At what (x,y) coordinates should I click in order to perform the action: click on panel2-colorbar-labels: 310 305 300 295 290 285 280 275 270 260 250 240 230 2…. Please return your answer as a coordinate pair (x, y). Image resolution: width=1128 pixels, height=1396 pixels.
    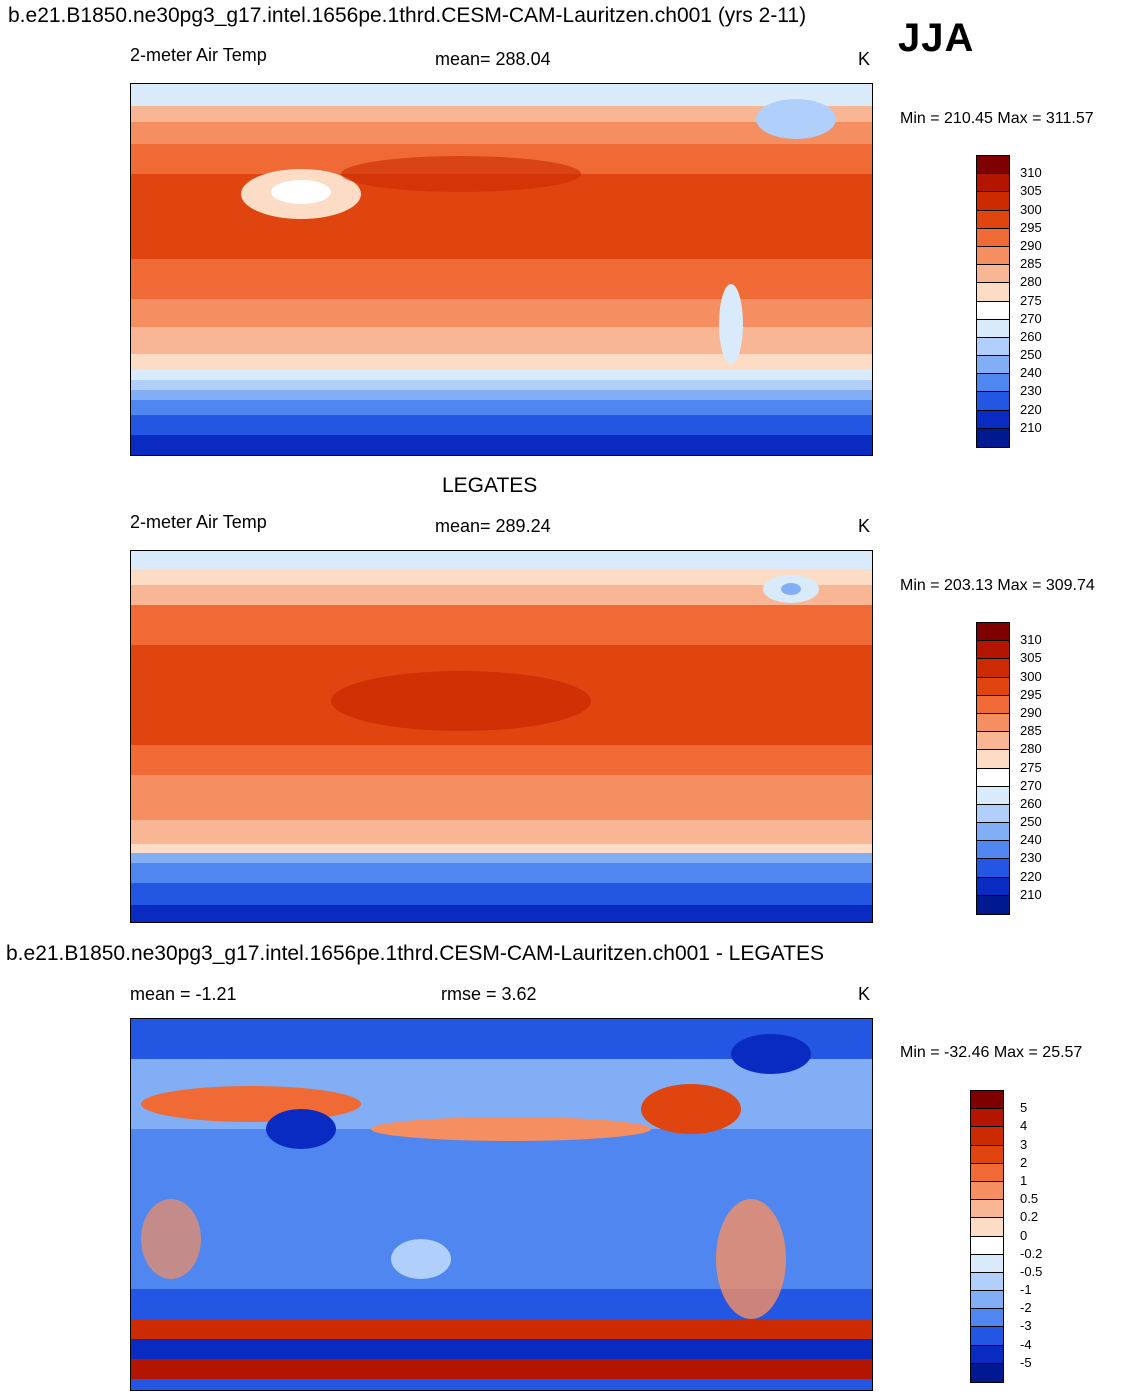
    Looking at the image, I should click on (1050, 768).